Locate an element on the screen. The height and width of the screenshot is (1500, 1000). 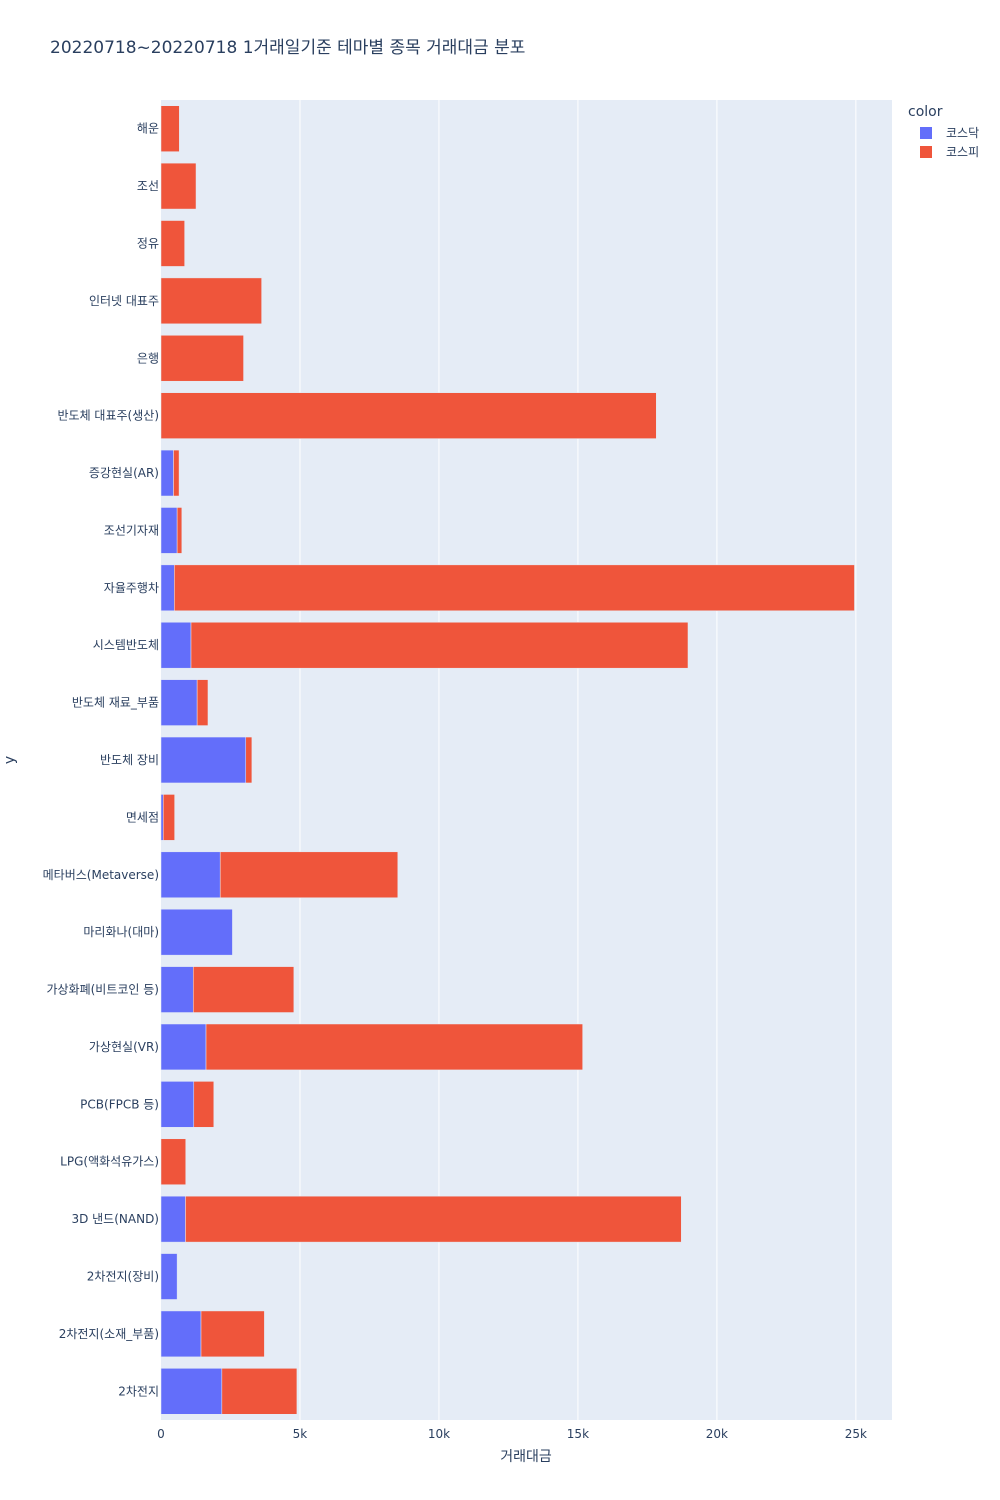
legend-item-kosdaq: 코스닥 is located at coordinates (943, 132).